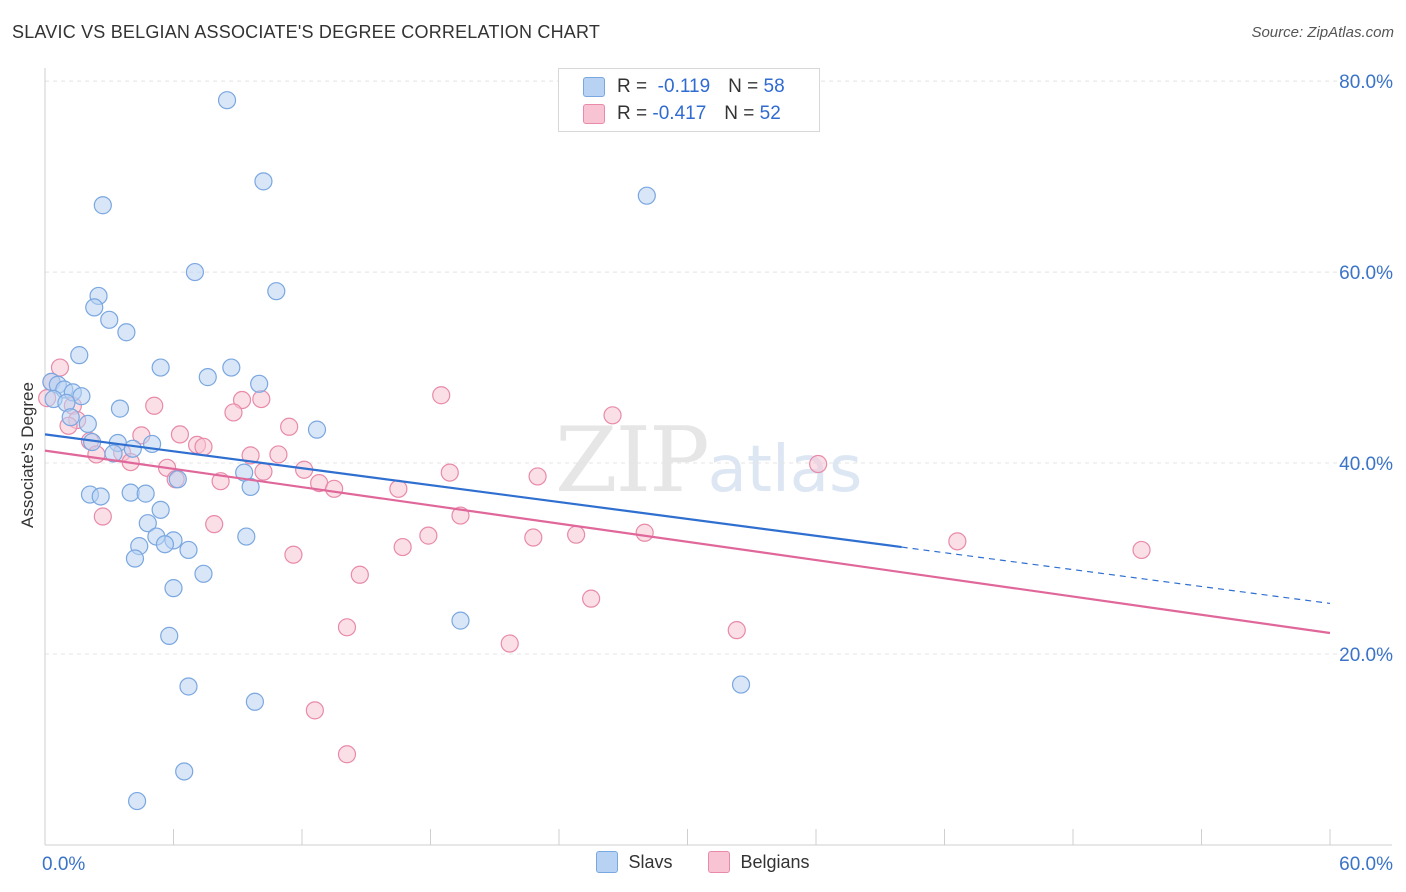 The image size is (1406, 892). Describe the element at coordinates (594, 114) in the screenshot. I see `belgians-swatch` at that location.